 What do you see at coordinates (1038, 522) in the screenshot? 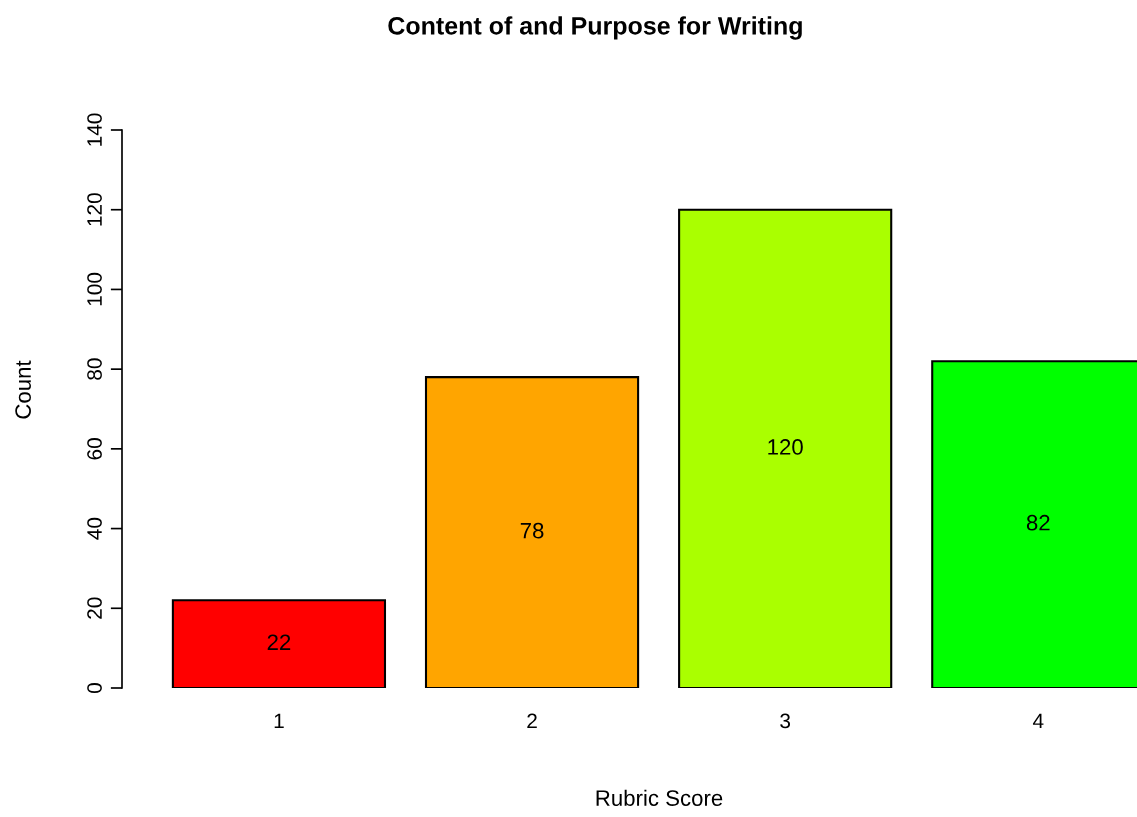
I see `data-label: 82` at bounding box center [1038, 522].